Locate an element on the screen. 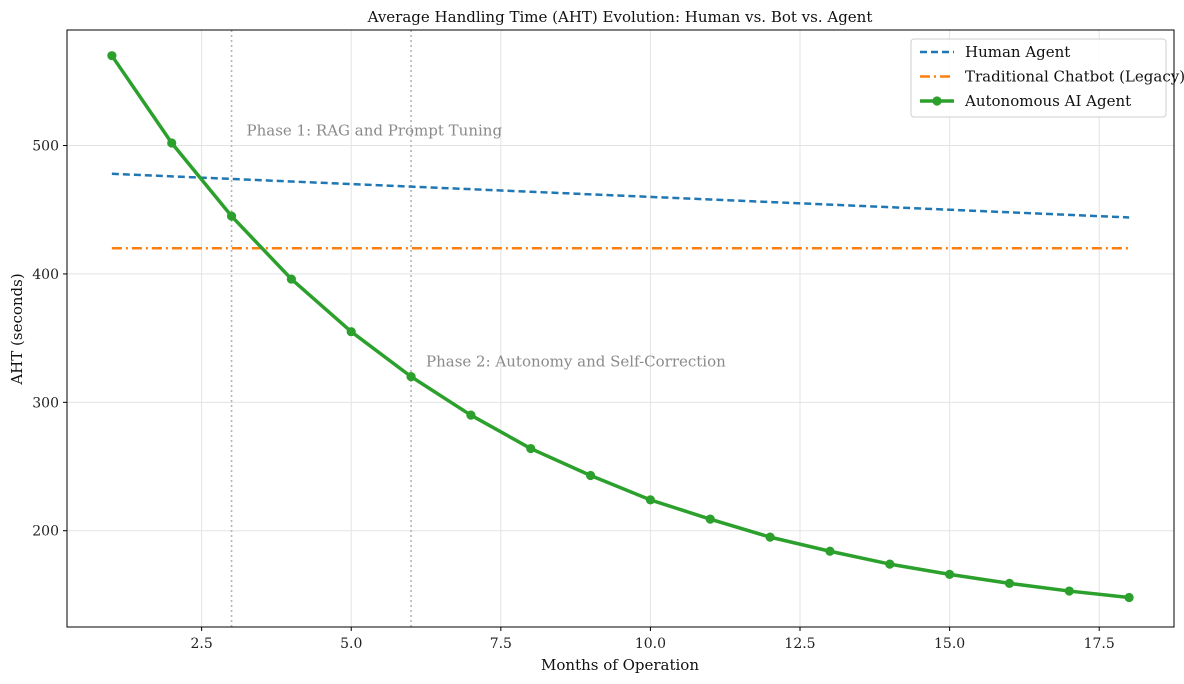  legend-label: Traditional Chatbot (Legacy) is located at coordinates (1074, 77).